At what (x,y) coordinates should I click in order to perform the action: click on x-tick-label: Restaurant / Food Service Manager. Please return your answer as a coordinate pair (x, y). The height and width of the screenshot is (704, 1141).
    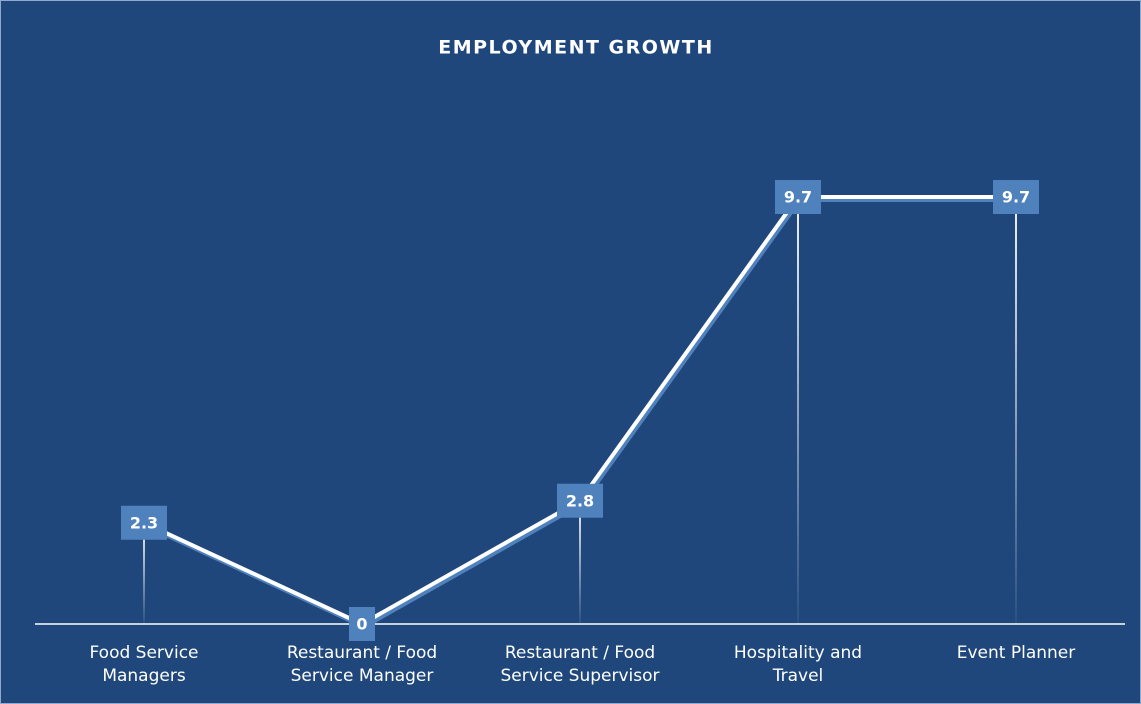
    Looking at the image, I should click on (362, 664).